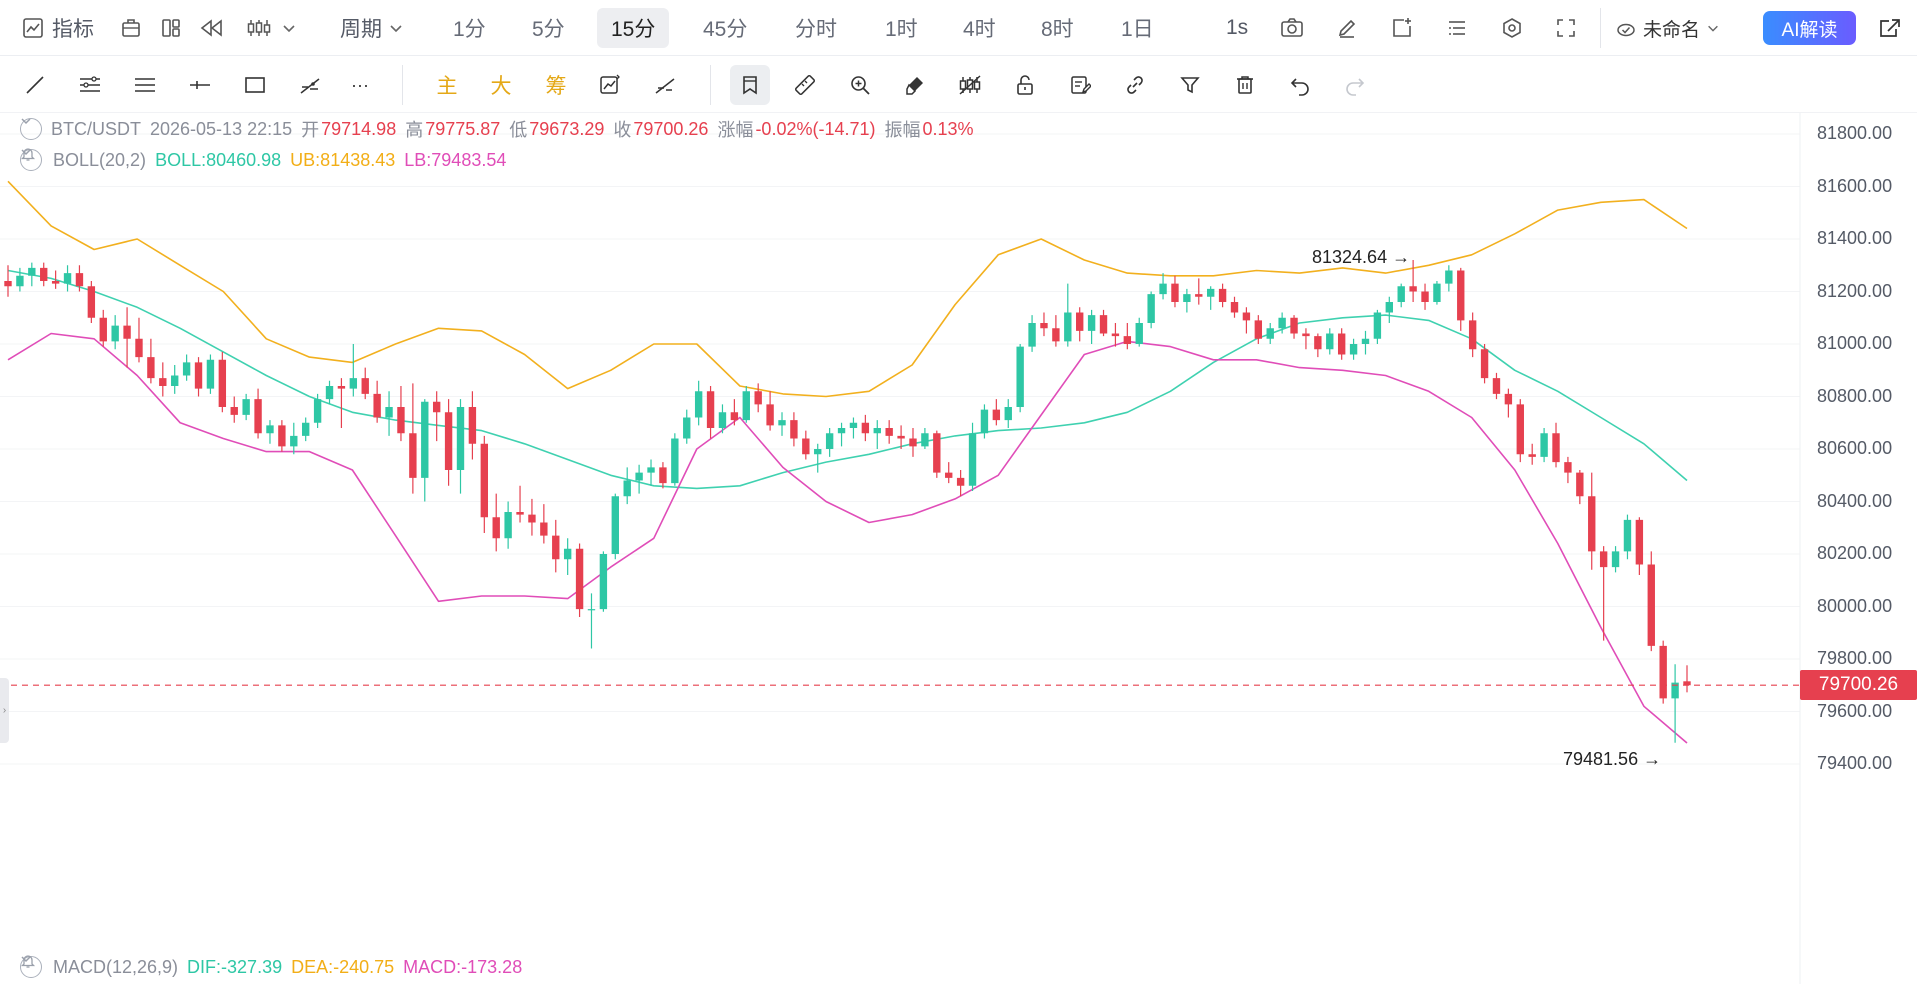 This screenshot has width=1917, height=984. I want to click on main-tool: 主, so click(447, 86).